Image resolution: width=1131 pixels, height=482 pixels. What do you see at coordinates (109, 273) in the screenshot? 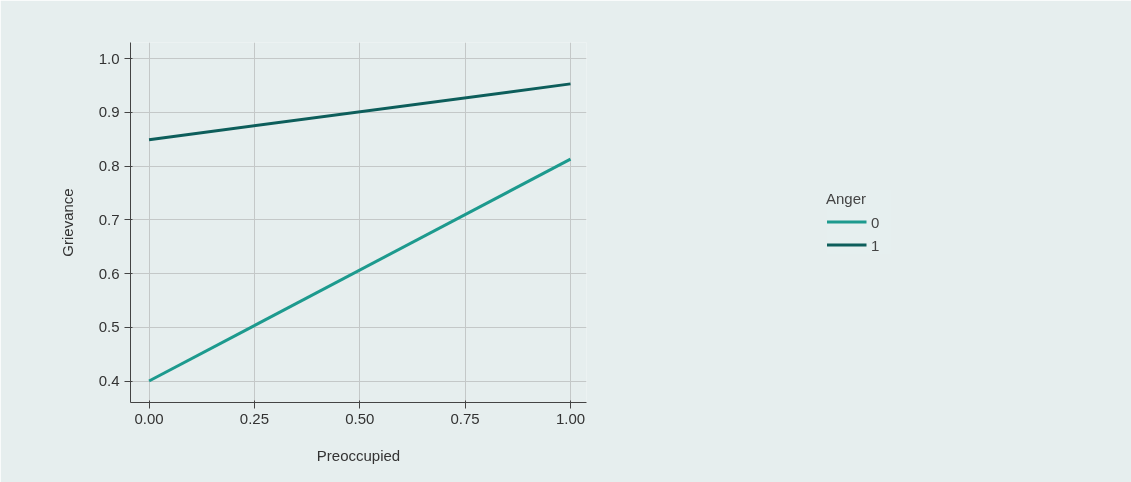
I see `y-tick-label: 0.6` at bounding box center [109, 273].